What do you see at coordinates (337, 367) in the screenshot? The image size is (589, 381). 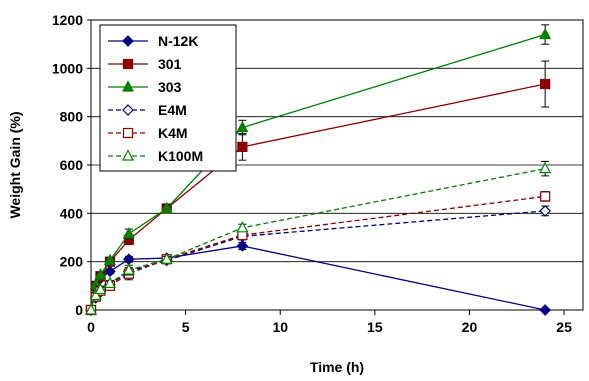 I see `x-axis-label: Time (h)` at bounding box center [337, 367].